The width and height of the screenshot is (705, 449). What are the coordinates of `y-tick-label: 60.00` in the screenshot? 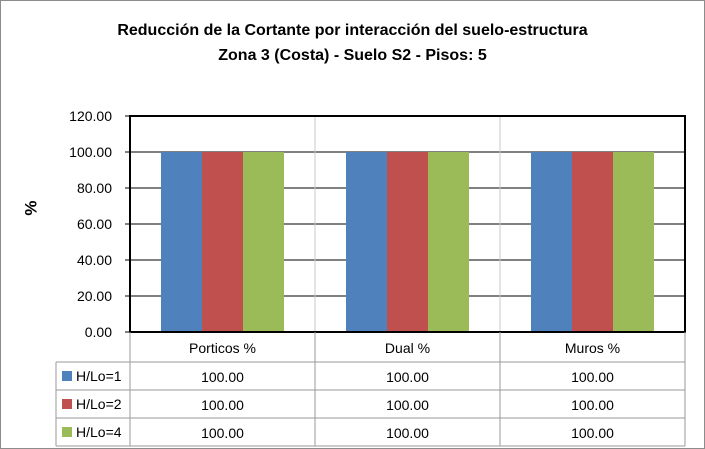 It's located at (94, 224).